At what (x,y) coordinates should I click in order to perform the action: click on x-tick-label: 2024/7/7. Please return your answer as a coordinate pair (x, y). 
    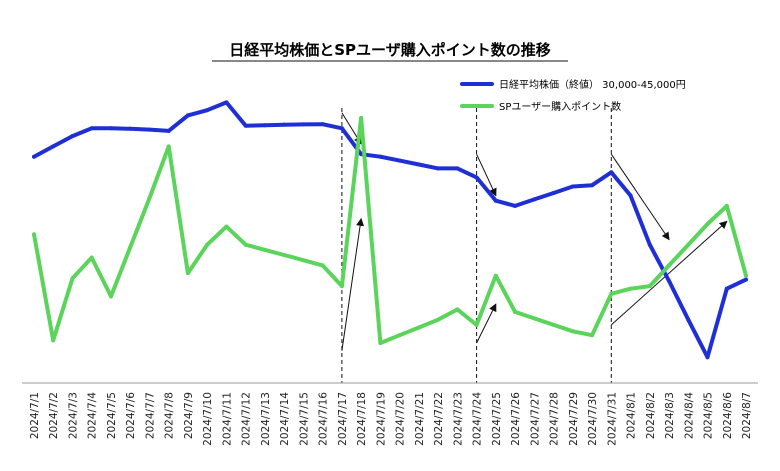
    Looking at the image, I should click on (150, 415).